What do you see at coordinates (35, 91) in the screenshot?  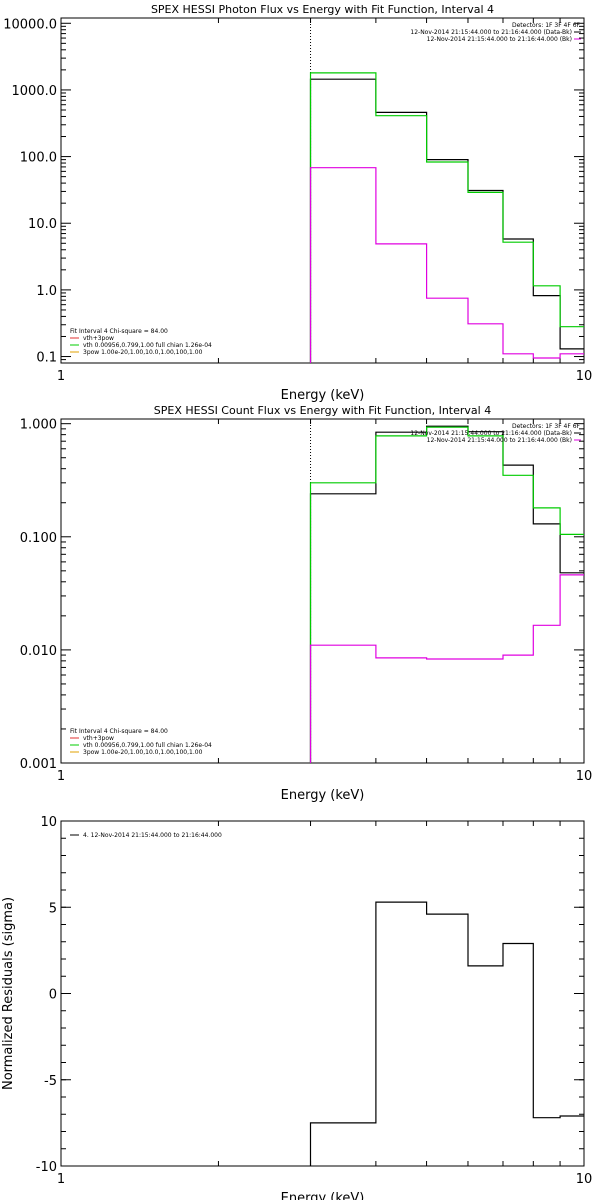 I see `y-tick-label: 1000.0` at bounding box center [35, 91].